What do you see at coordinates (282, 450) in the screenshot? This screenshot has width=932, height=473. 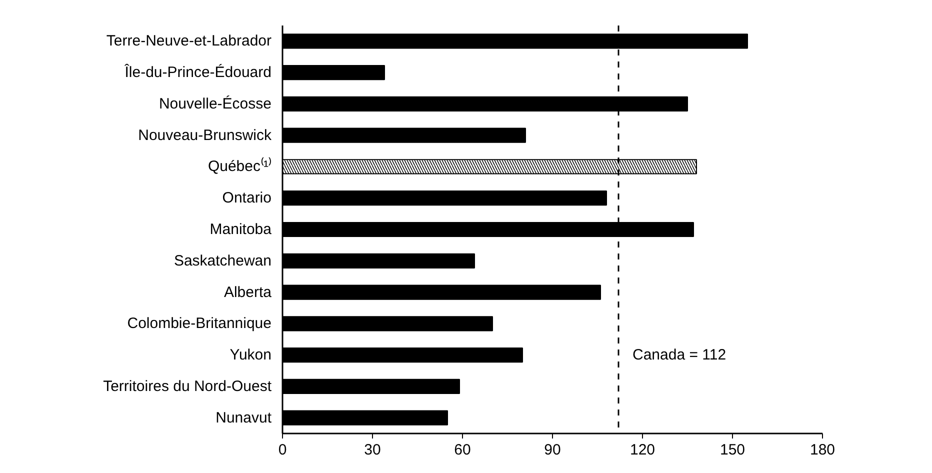 I see `x-tick-label: 0` at bounding box center [282, 450].